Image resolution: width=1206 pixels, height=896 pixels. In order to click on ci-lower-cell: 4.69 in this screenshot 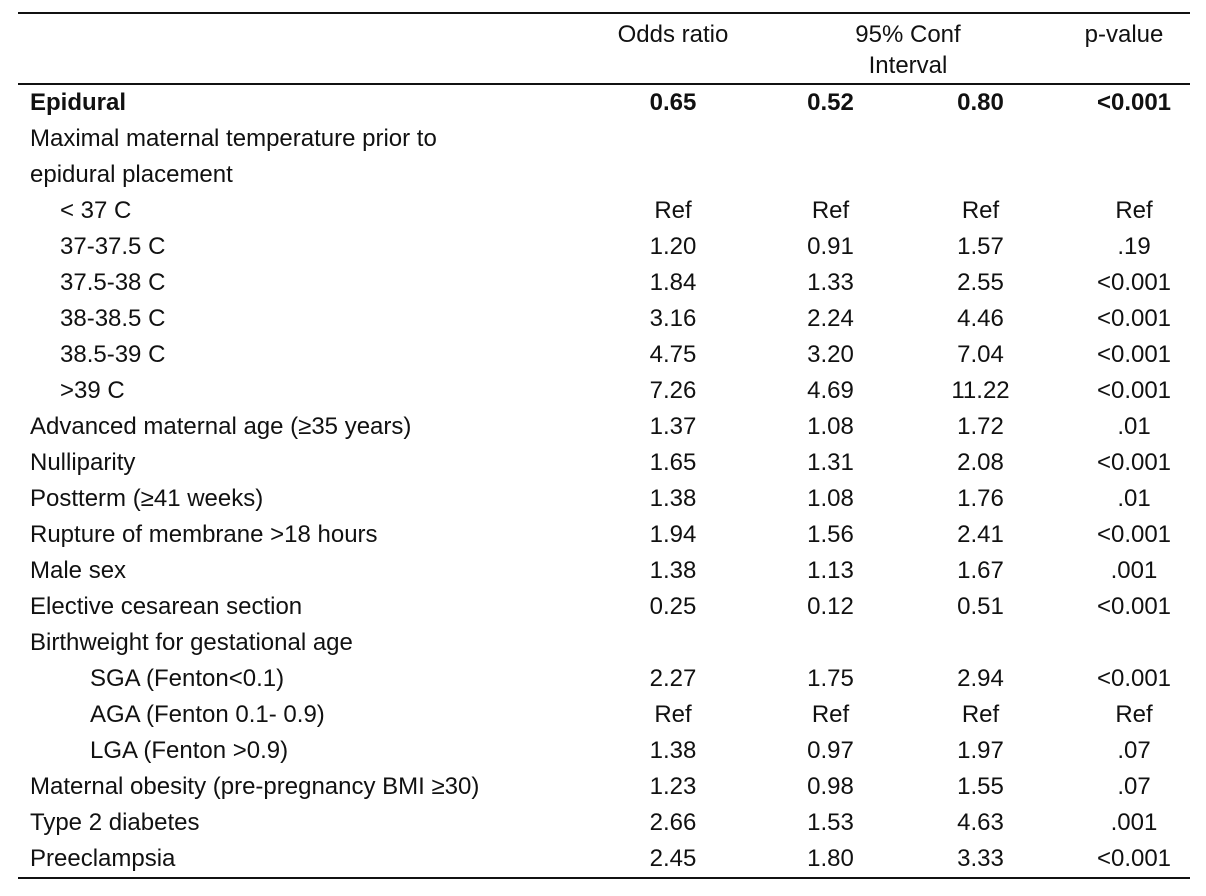, I will do `click(830, 390)`.